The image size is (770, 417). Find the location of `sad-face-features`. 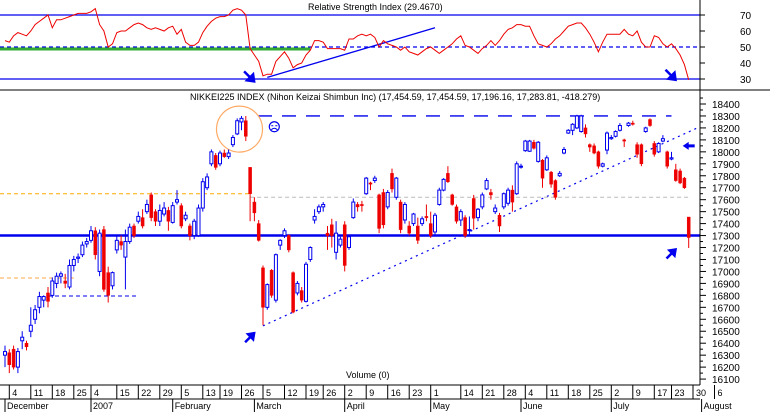

sad-face-features is located at coordinates (274, 128).